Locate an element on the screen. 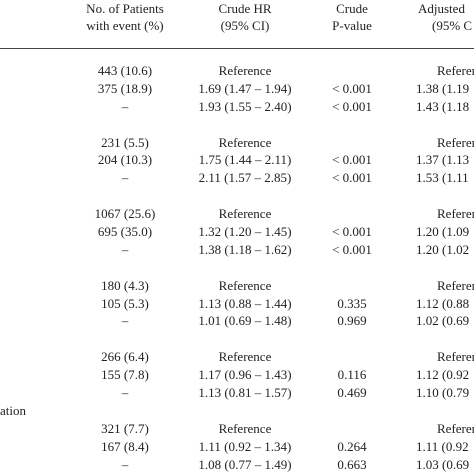  row-label: ation is located at coordinates (13, 410).